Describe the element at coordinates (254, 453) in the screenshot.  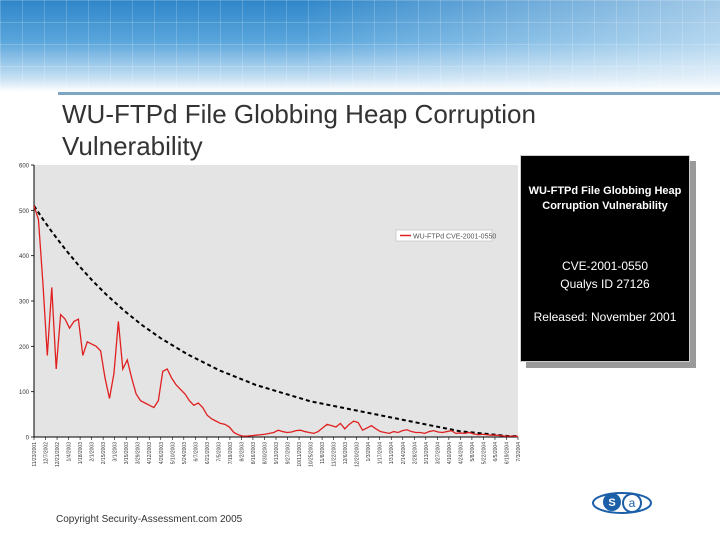
I see `x-tick-label: 8/16/2003` at that location.